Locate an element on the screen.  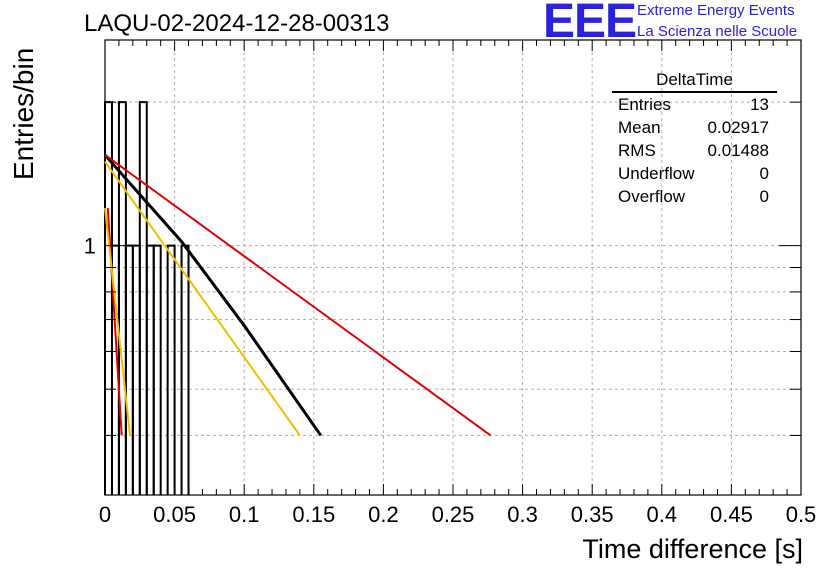
x-tick-label: 0.1 is located at coordinates (244, 514).